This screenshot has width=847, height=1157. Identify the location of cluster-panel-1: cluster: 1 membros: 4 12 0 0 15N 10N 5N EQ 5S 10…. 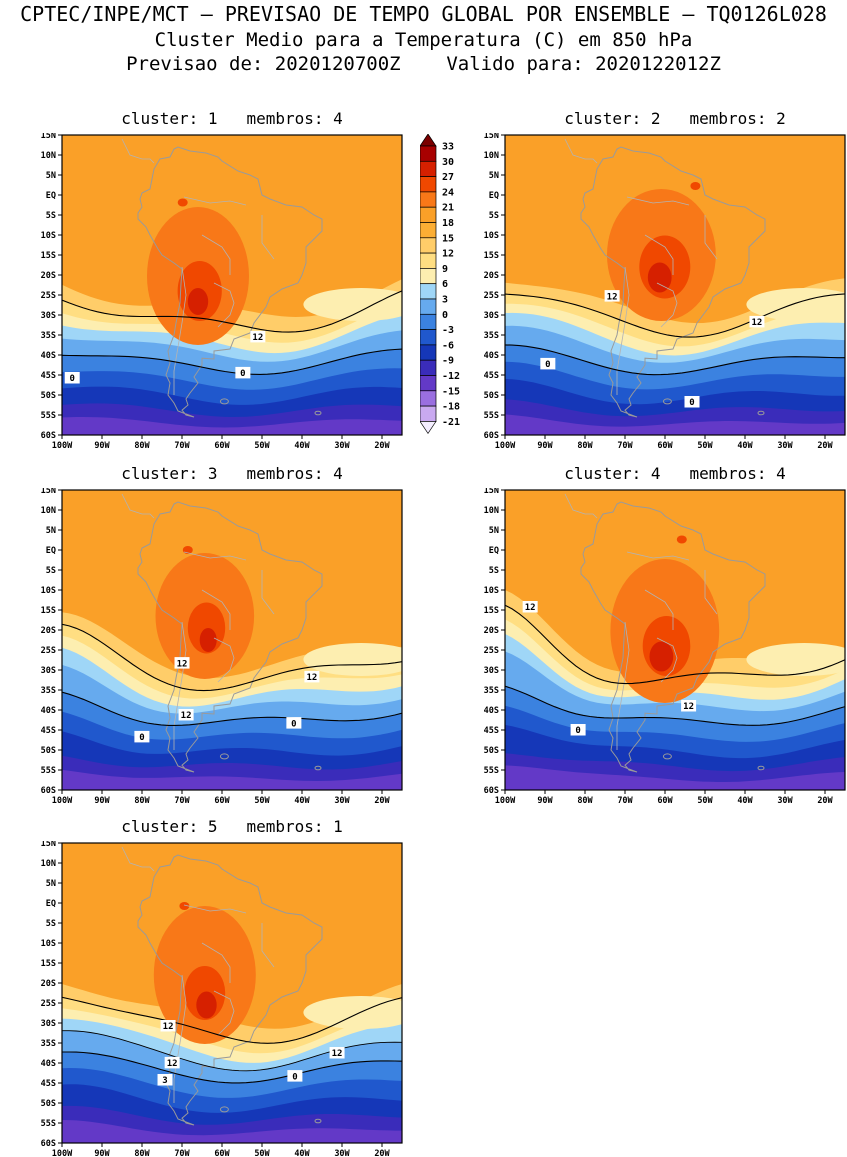
(224, 280).